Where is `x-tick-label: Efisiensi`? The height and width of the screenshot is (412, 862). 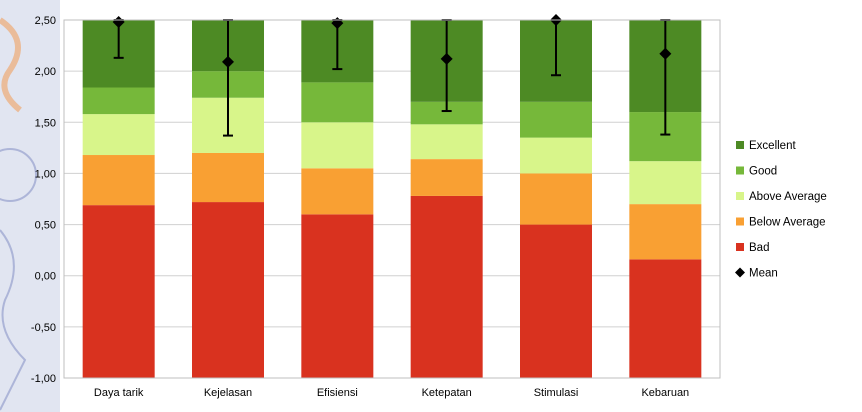 x-tick-label: Efisiensi is located at coordinates (337, 393).